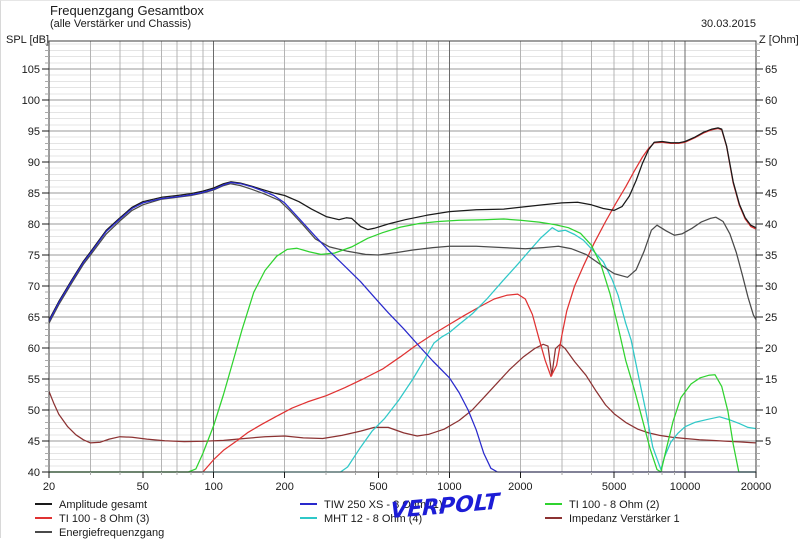 This screenshot has height=540, width=800. What do you see at coordinates (49, 487) in the screenshot?
I see `freq-tick-label: 20` at bounding box center [49, 487].